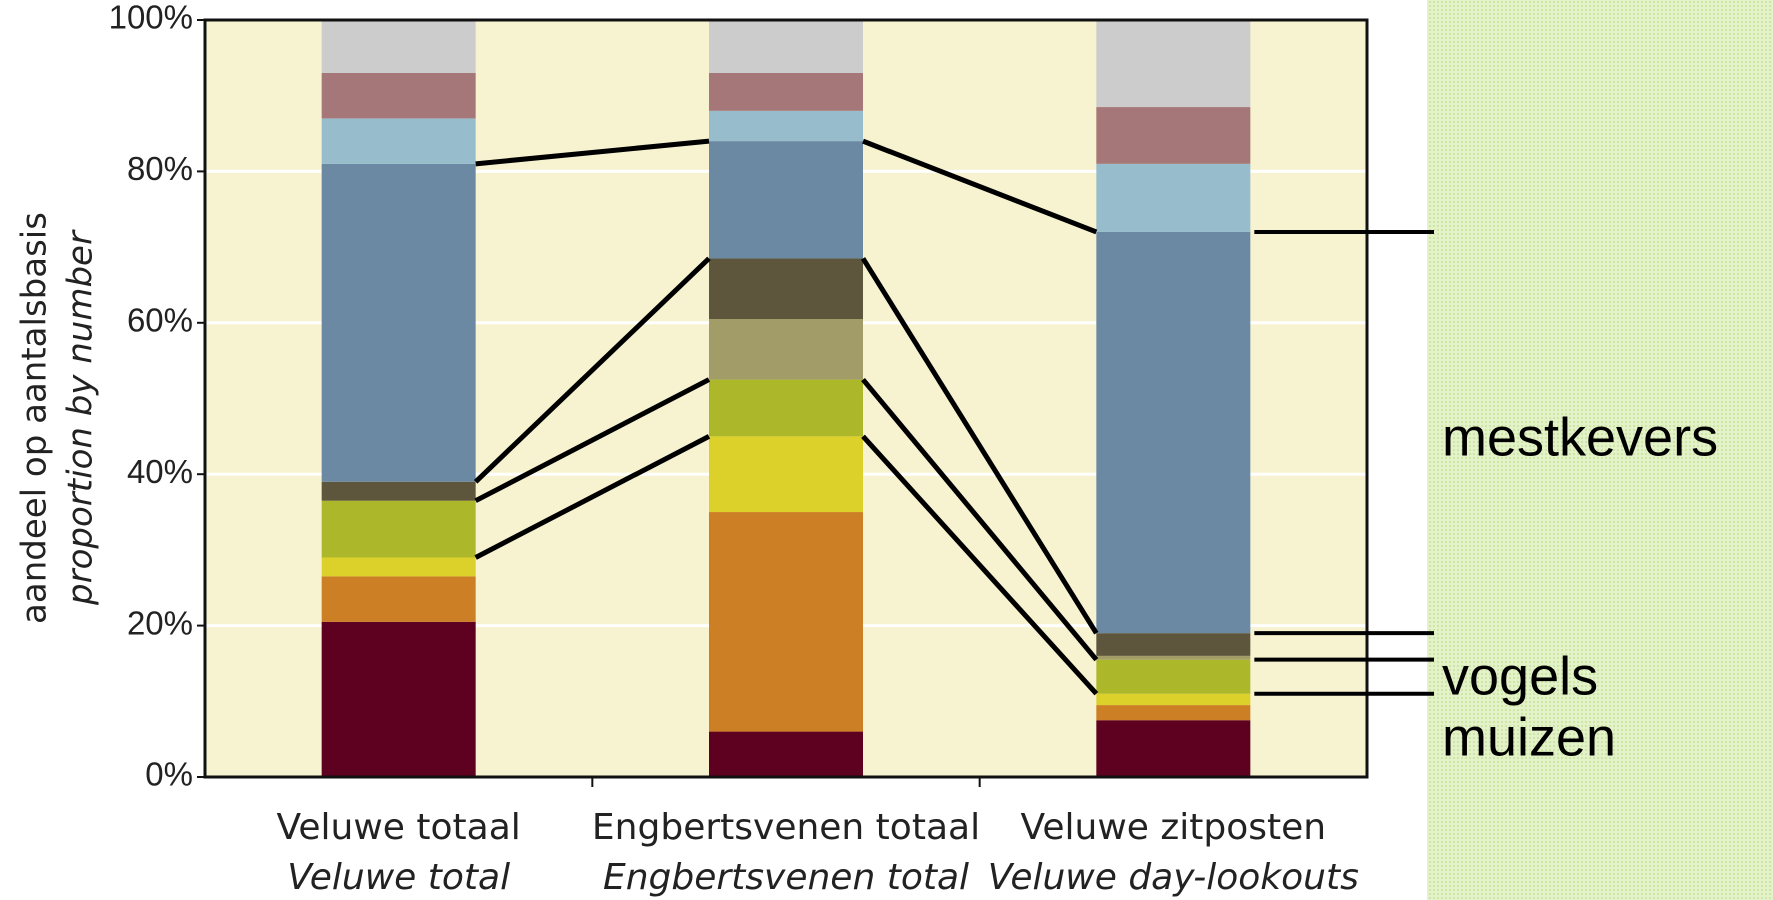 This screenshot has height=900, width=1773. I want to click on y-tick-label: 40%, so click(160, 471).